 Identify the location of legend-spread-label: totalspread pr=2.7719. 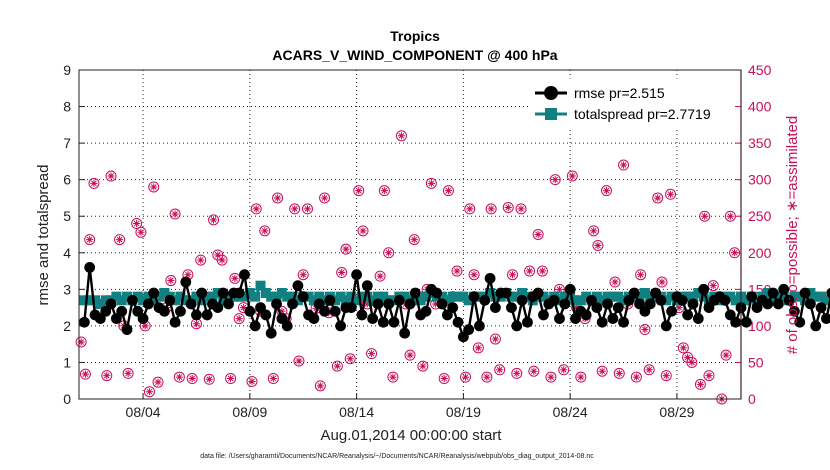
(642, 114).